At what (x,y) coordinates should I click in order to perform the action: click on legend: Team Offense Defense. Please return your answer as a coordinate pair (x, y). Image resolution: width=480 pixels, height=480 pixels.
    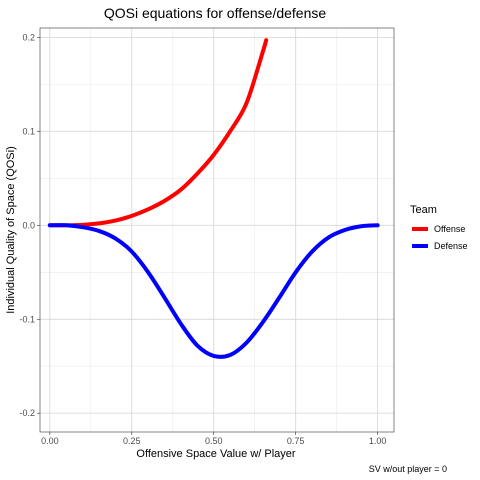
    Looking at the image, I should click on (439, 227).